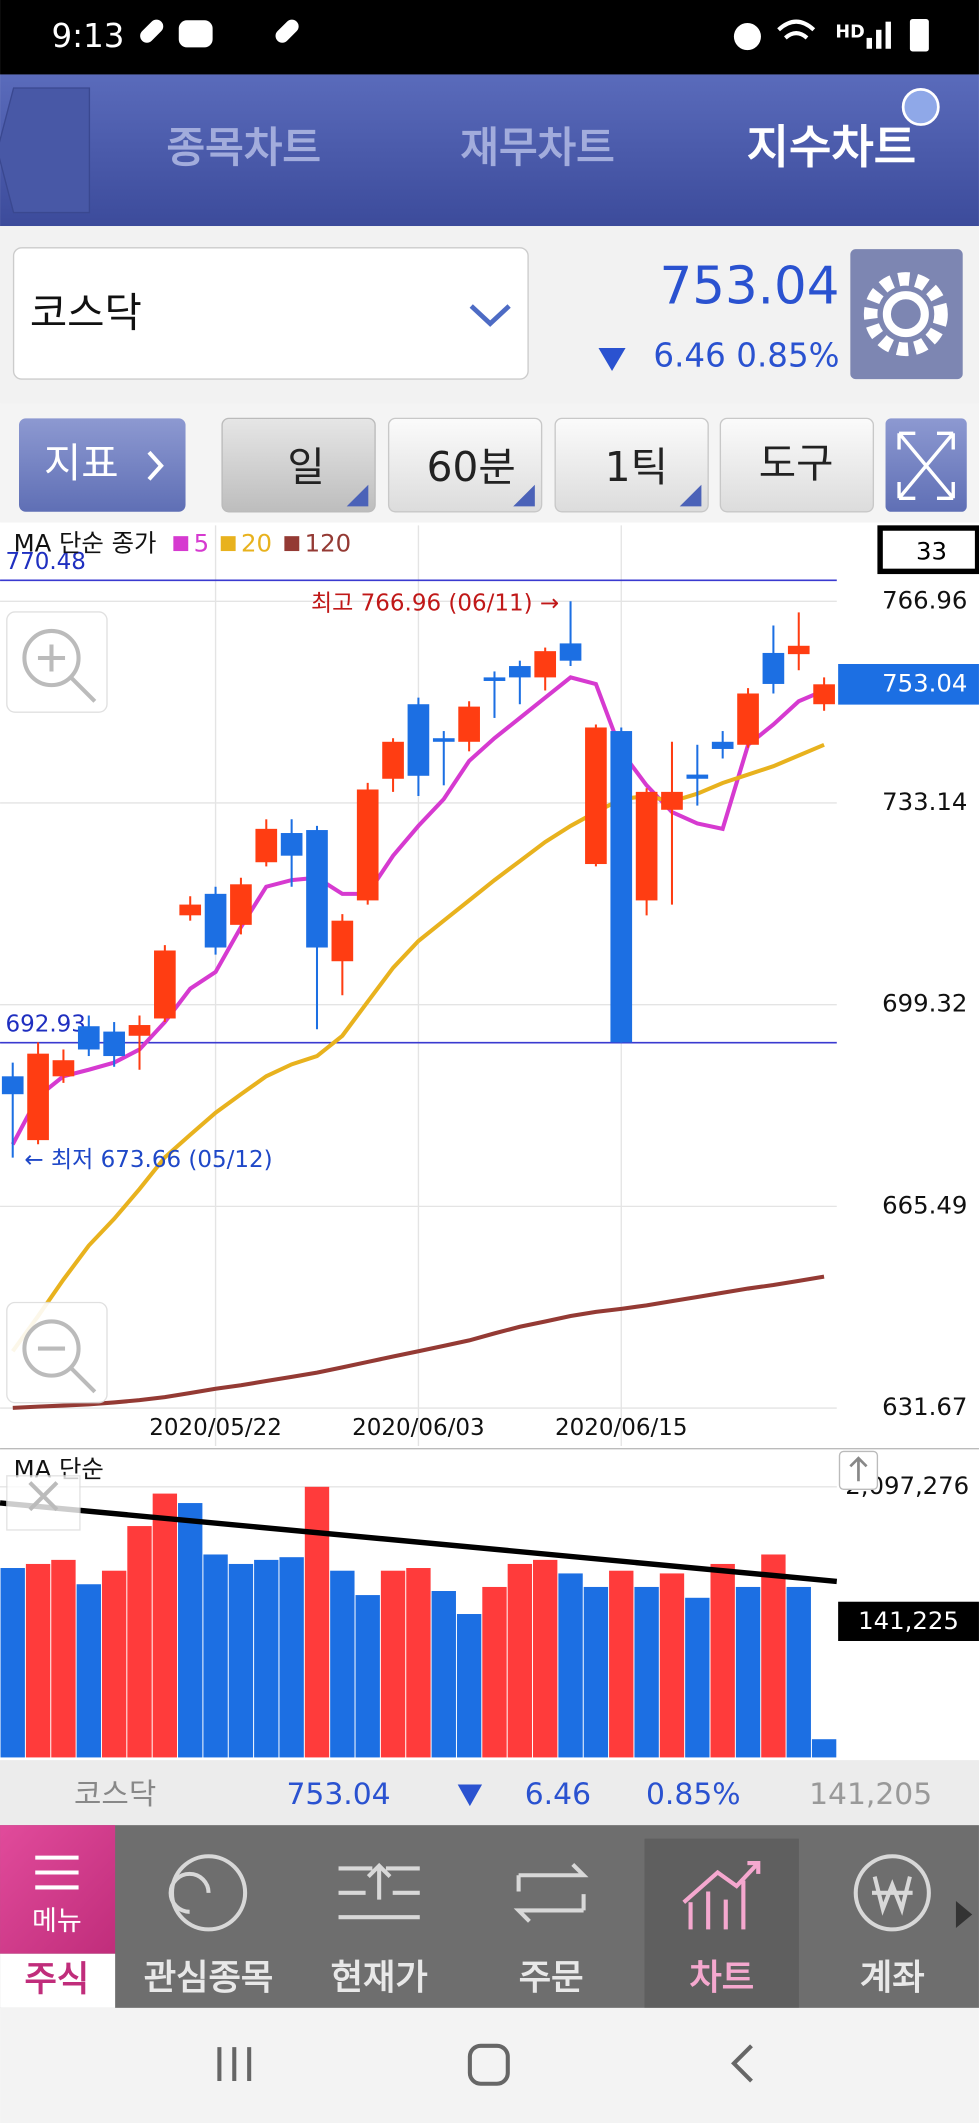 The image size is (979, 2123). What do you see at coordinates (234, 2064) in the screenshot?
I see `nav-recent` at bounding box center [234, 2064].